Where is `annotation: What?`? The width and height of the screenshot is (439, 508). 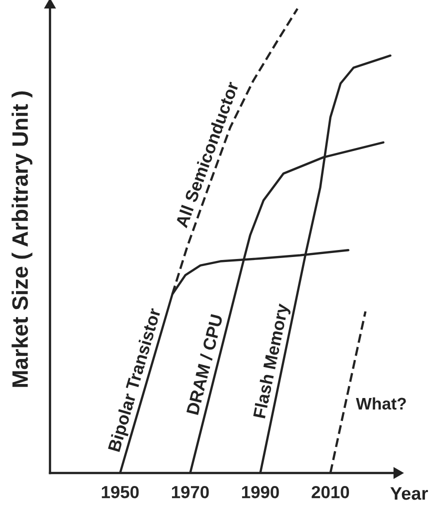
annotation: What? is located at coordinates (381, 403).